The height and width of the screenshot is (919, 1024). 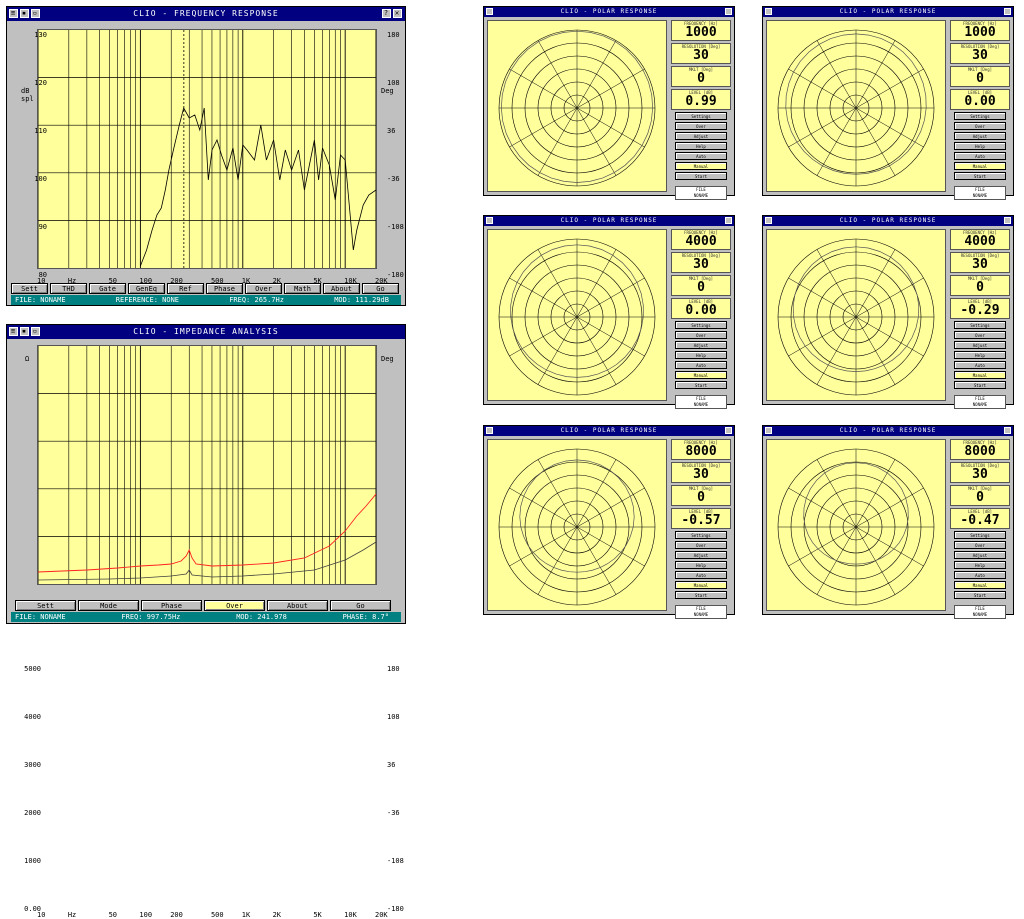 What do you see at coordinates (45, 605) in the screenshot?
I see `imp-sett-button: Sett` at bounding box center [45, 605].